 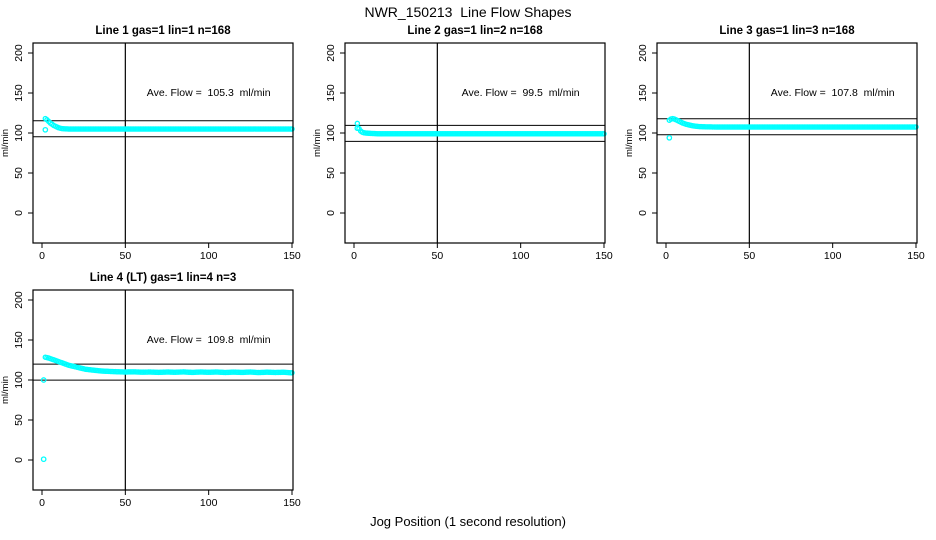 I want to click on ave-flow-annotation: Ave. Flow = 99.5 ml/min, so click(x=521, y=93).